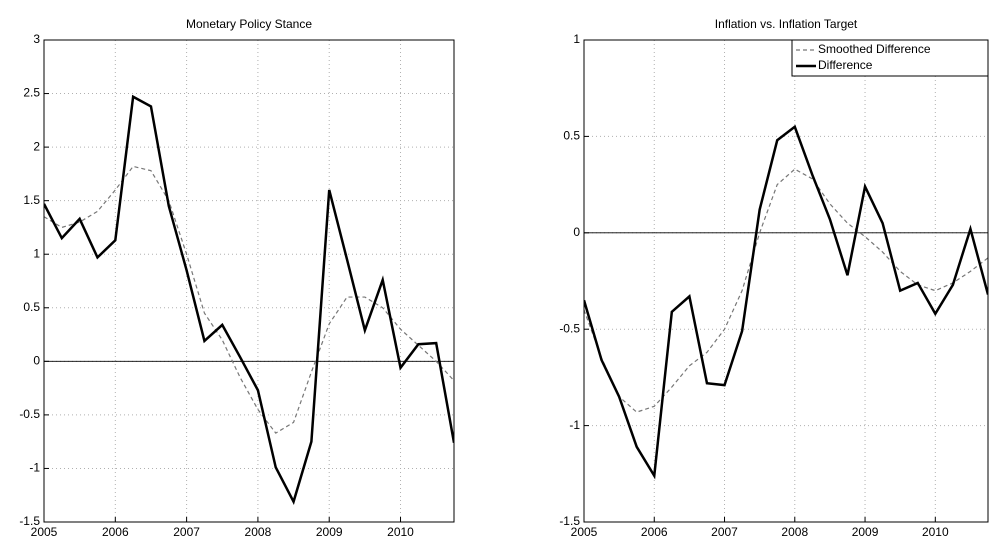  What do you see at coordinates (786, 24) in the screenshot?
I see `chart-title: Inflation vs. Inflation Target` at bounding box center [786, 24].